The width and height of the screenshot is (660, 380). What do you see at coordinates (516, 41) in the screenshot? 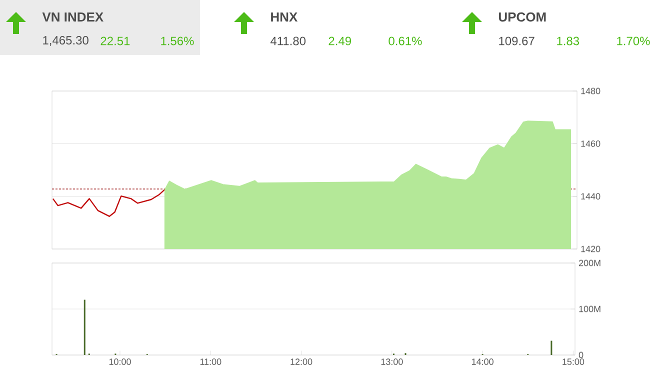
I see `text: 109.67` at bounding box center [516, 41].